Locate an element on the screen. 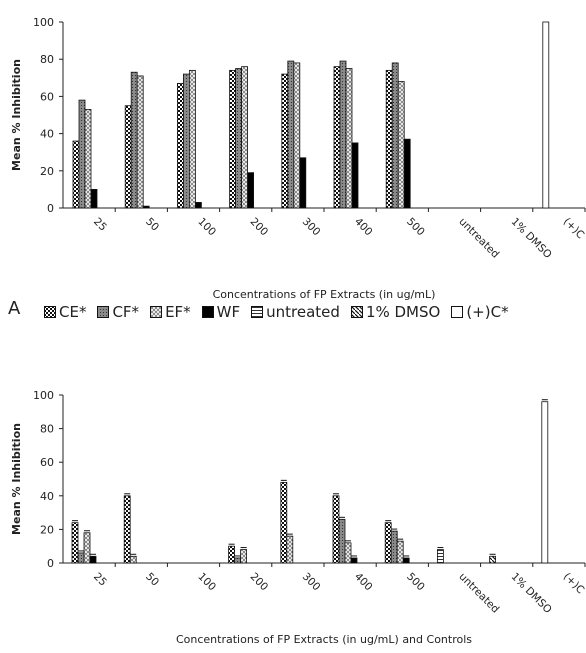  bar-ef--2 is located at coordinates (192, 139).